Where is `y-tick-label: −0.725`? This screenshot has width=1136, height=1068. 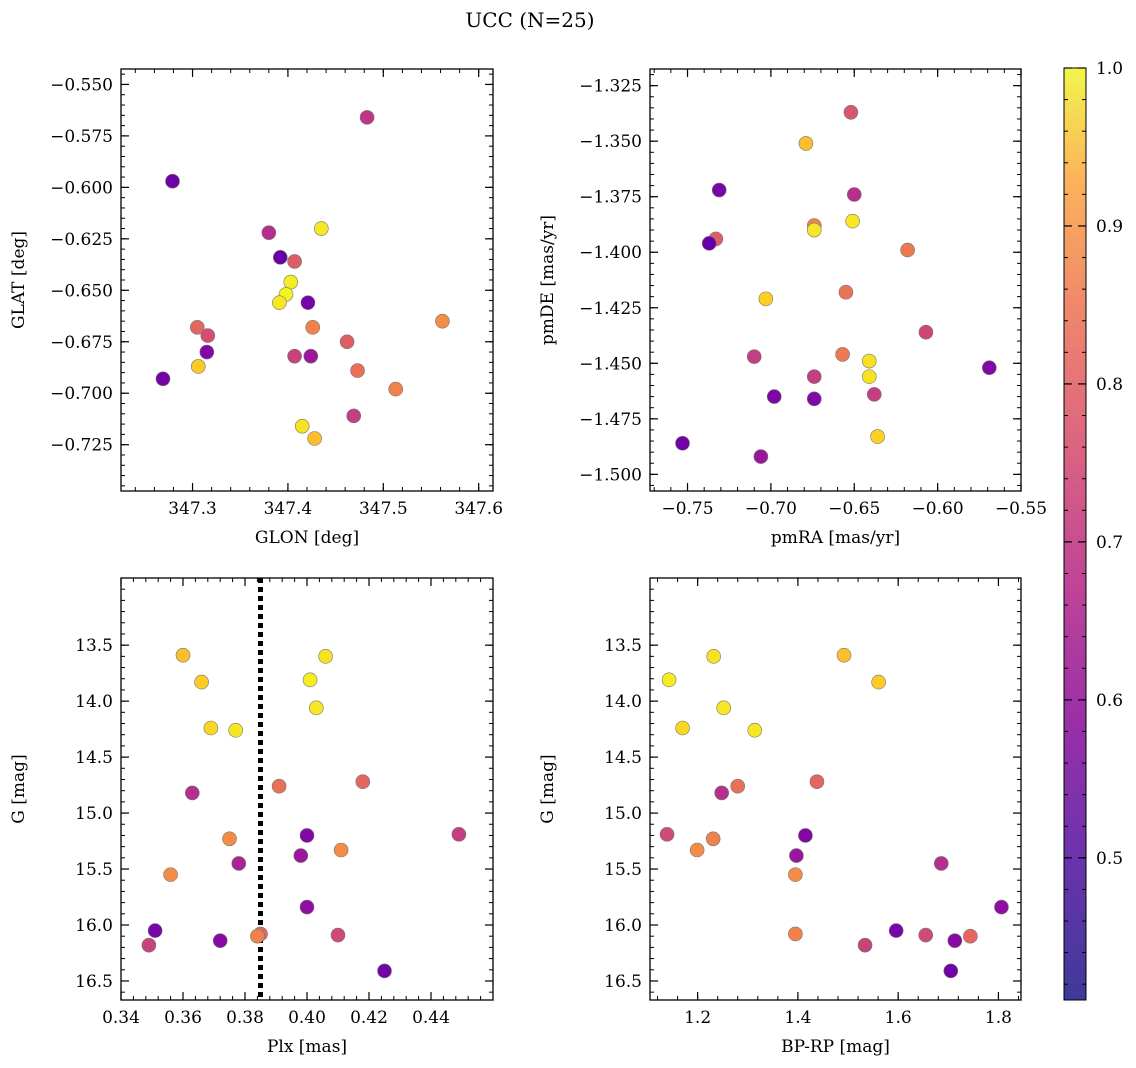
y-tick-label: −0.725 is located at coordinates (81, 446).